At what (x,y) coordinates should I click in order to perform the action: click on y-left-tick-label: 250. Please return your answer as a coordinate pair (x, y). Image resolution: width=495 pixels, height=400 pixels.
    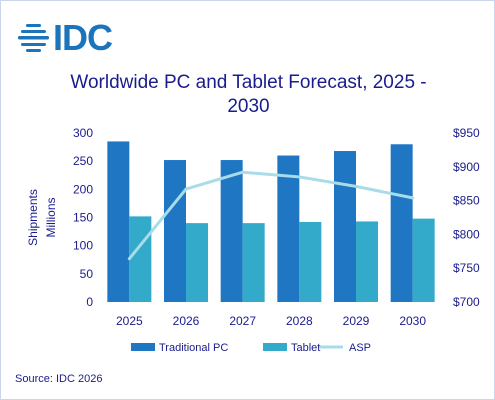
    Looking at the image, I should click on (83, 161).